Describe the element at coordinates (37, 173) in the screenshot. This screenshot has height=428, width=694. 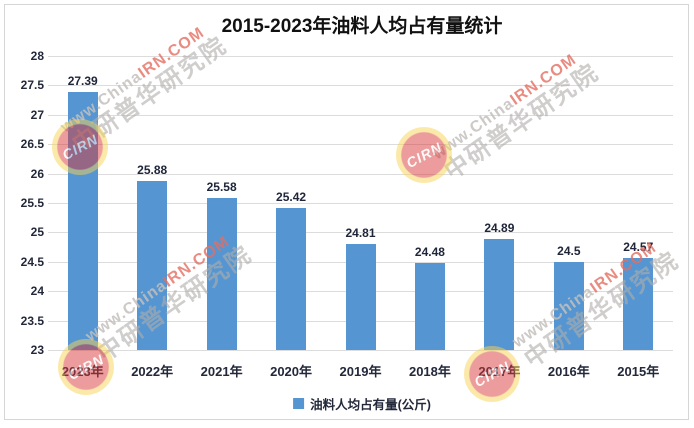
I see `y-axis-label: 26` at that location.